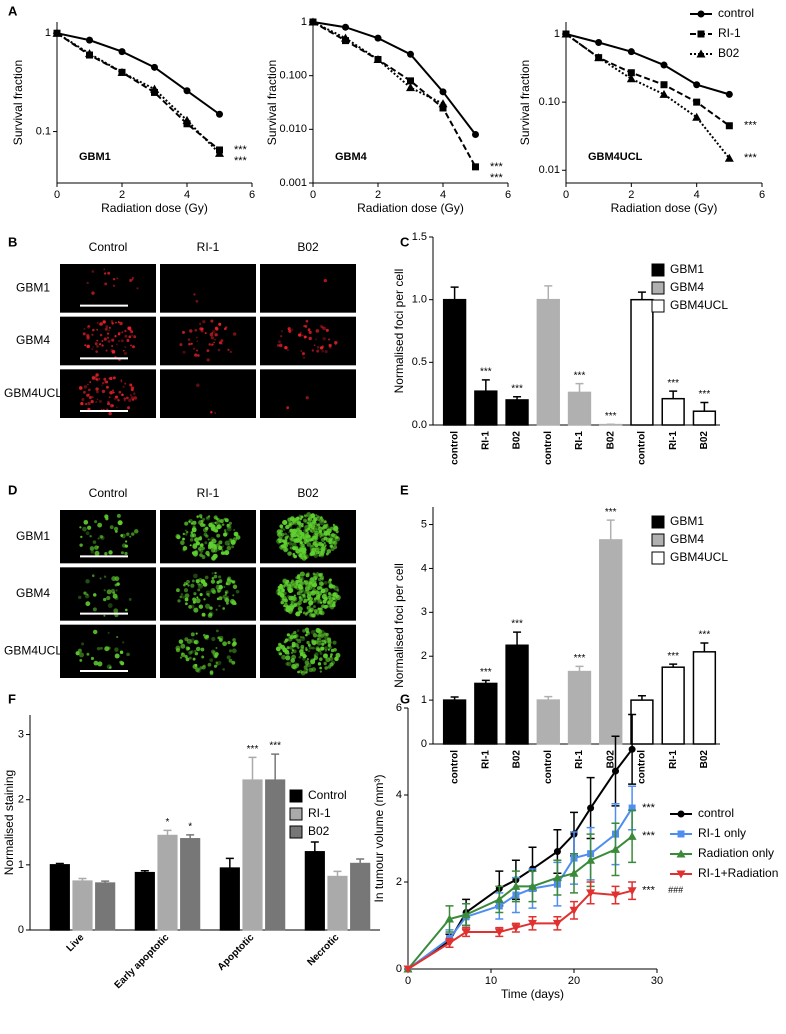 The image size is (786, 1034). I want to click on y-tick-label: 1.5, so click(419, 237).